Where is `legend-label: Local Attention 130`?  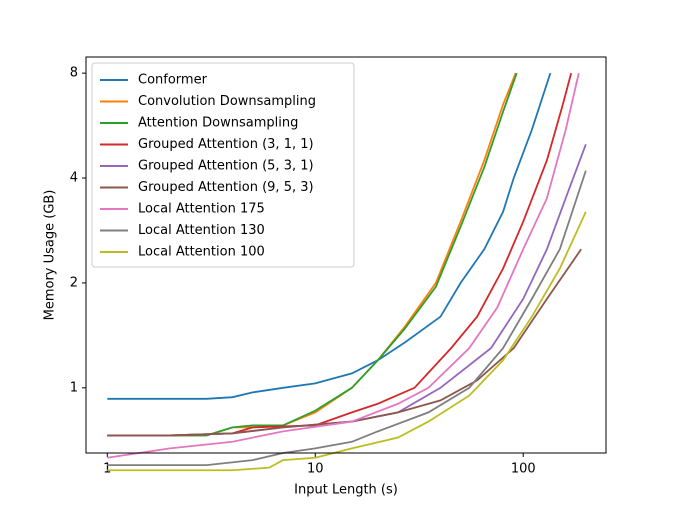
legend-label: Local Attention 130 is located at coordinates (201, 230).